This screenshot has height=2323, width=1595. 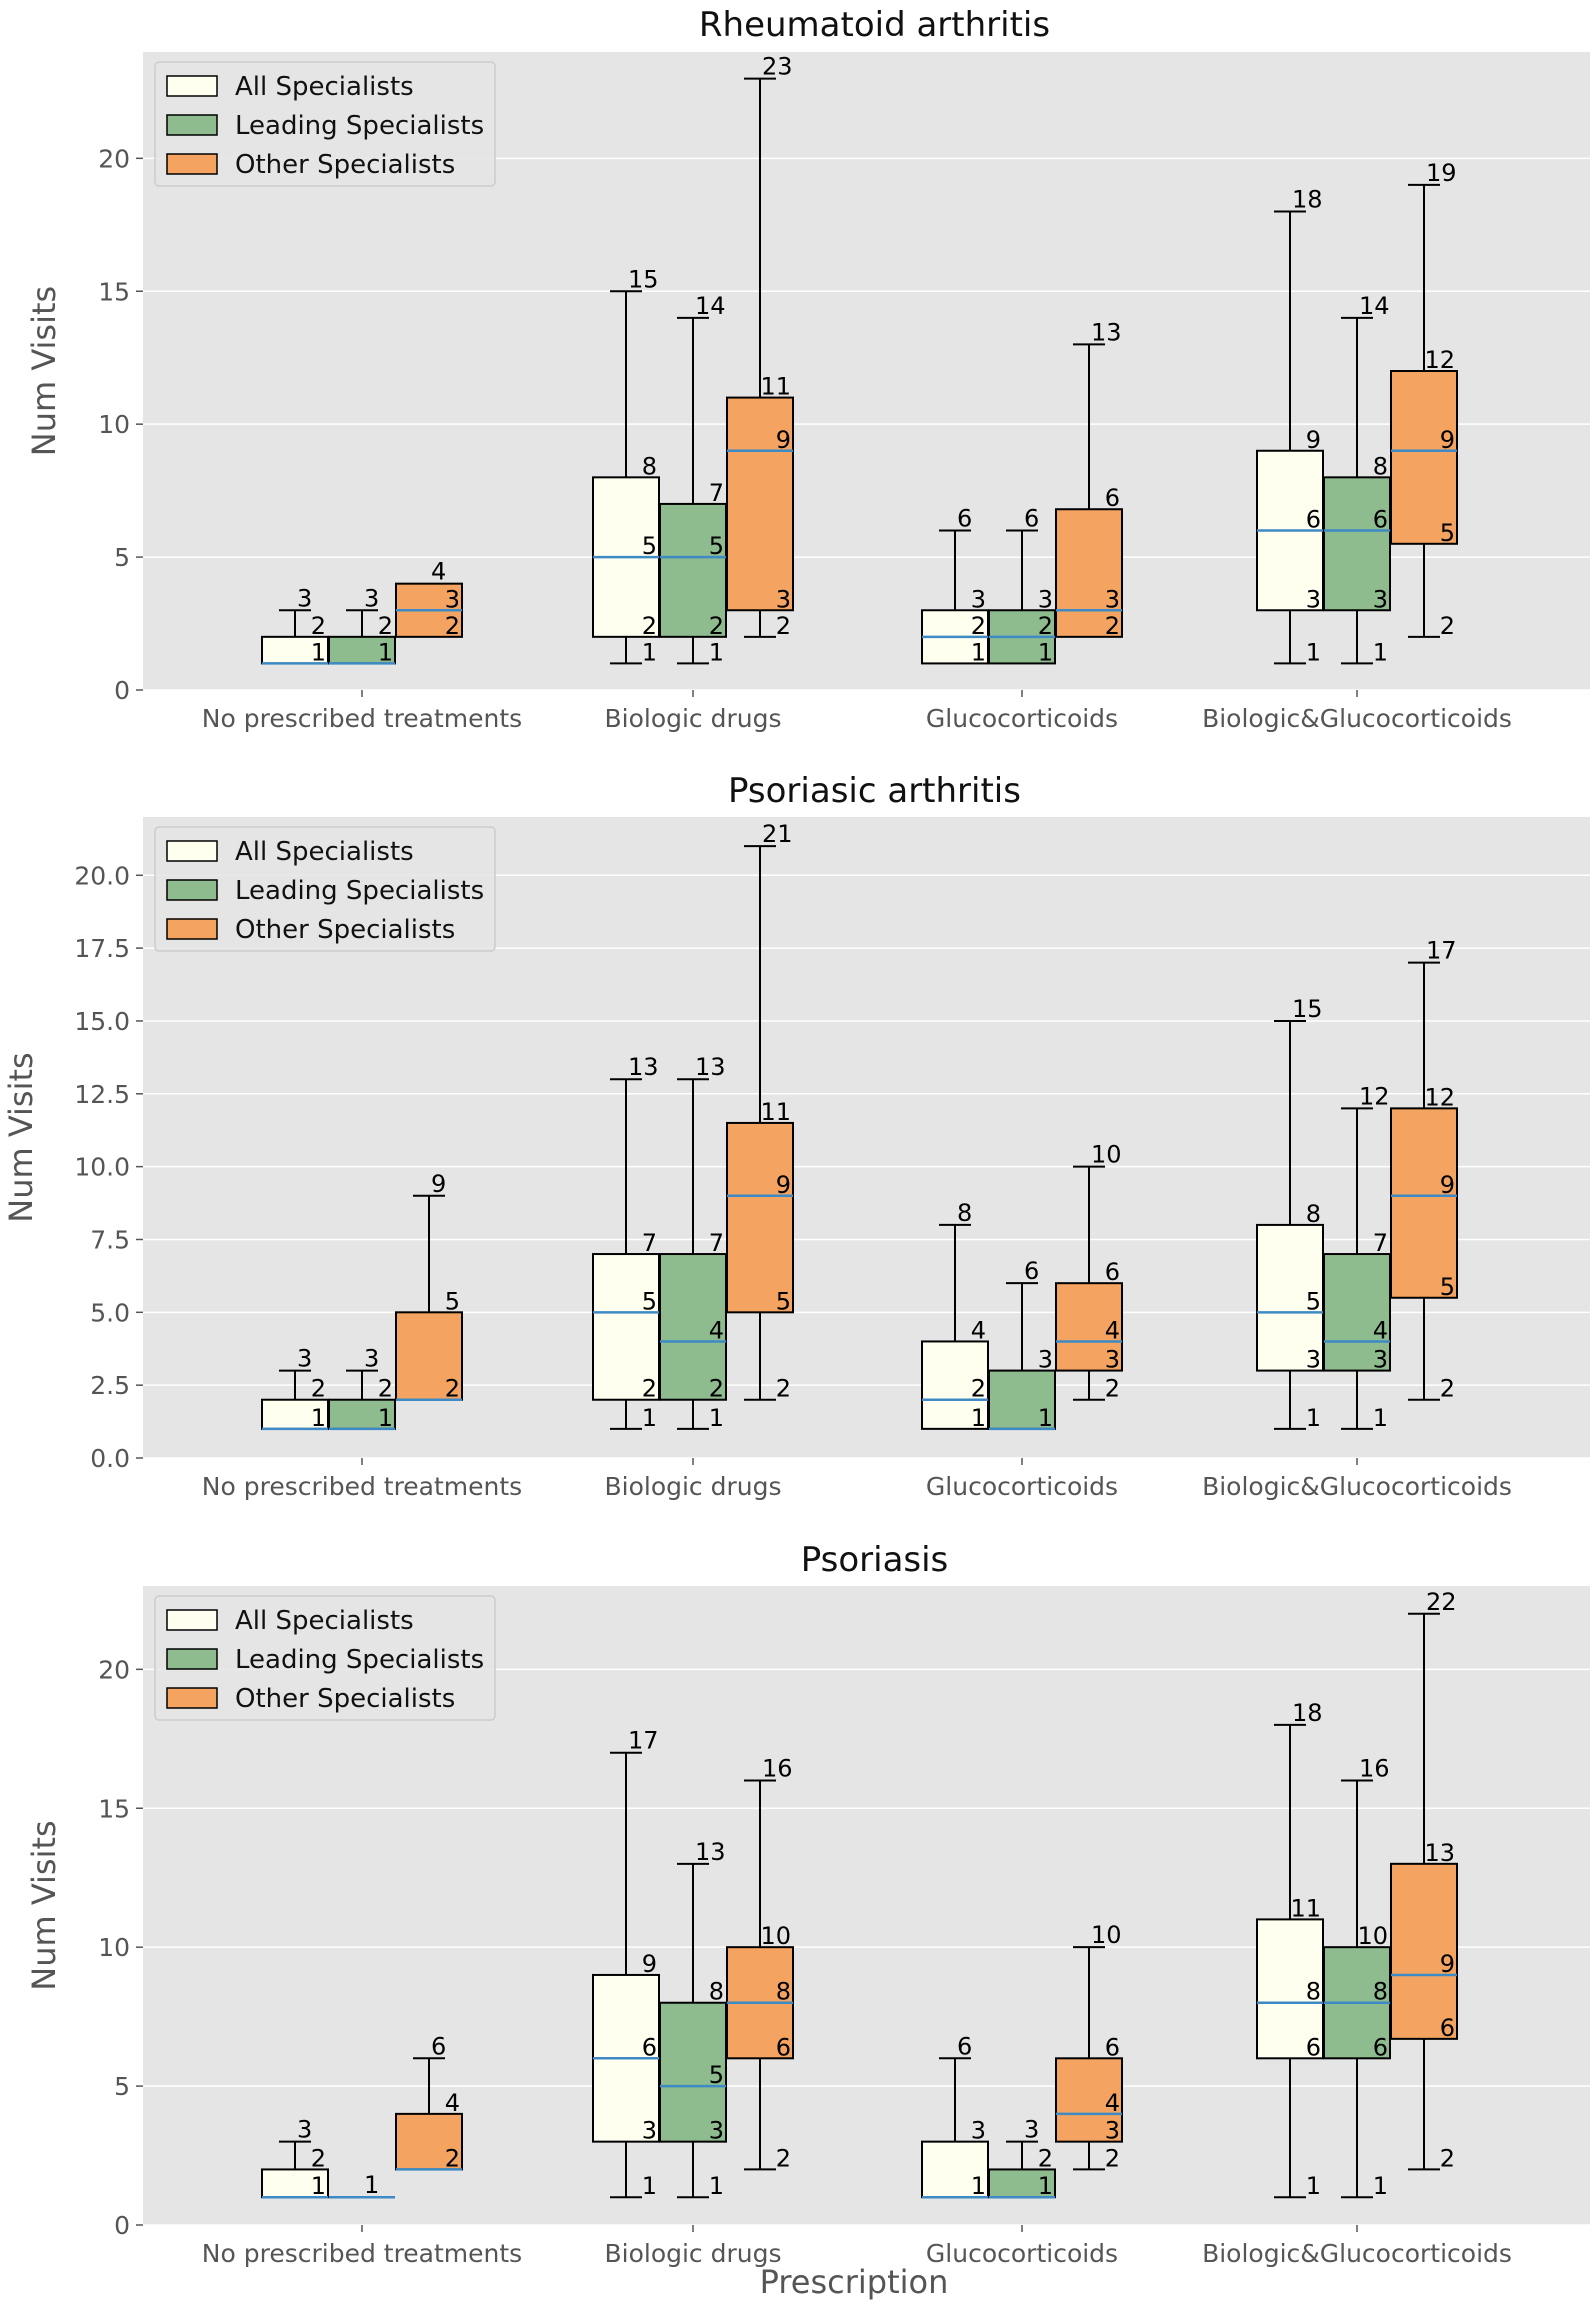 I want to click on box-0-0: 321, so click(x=295, y=2158).